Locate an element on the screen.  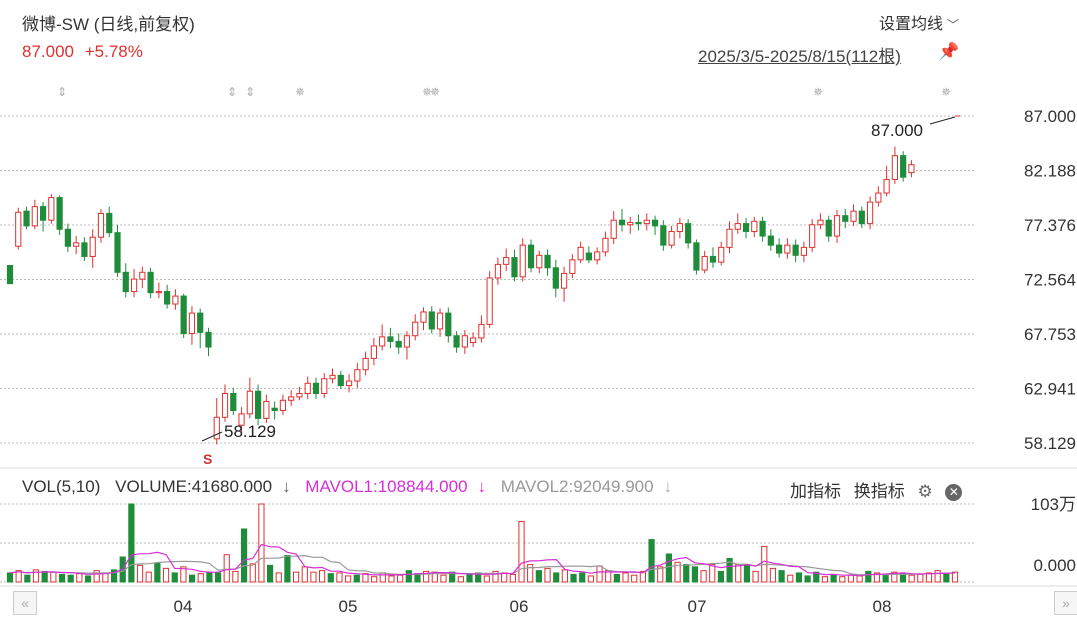
date-range-link: 2025/3/5-2025/8/15(112根) is located at coordinates (799, 56).